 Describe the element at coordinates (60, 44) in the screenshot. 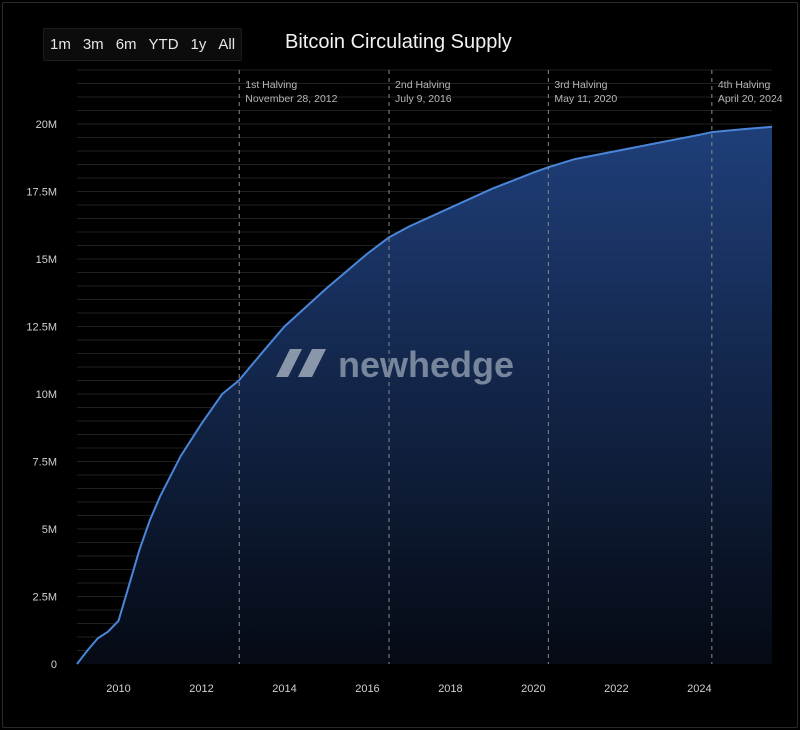

I see `range-button-1m: 1m` at that location.